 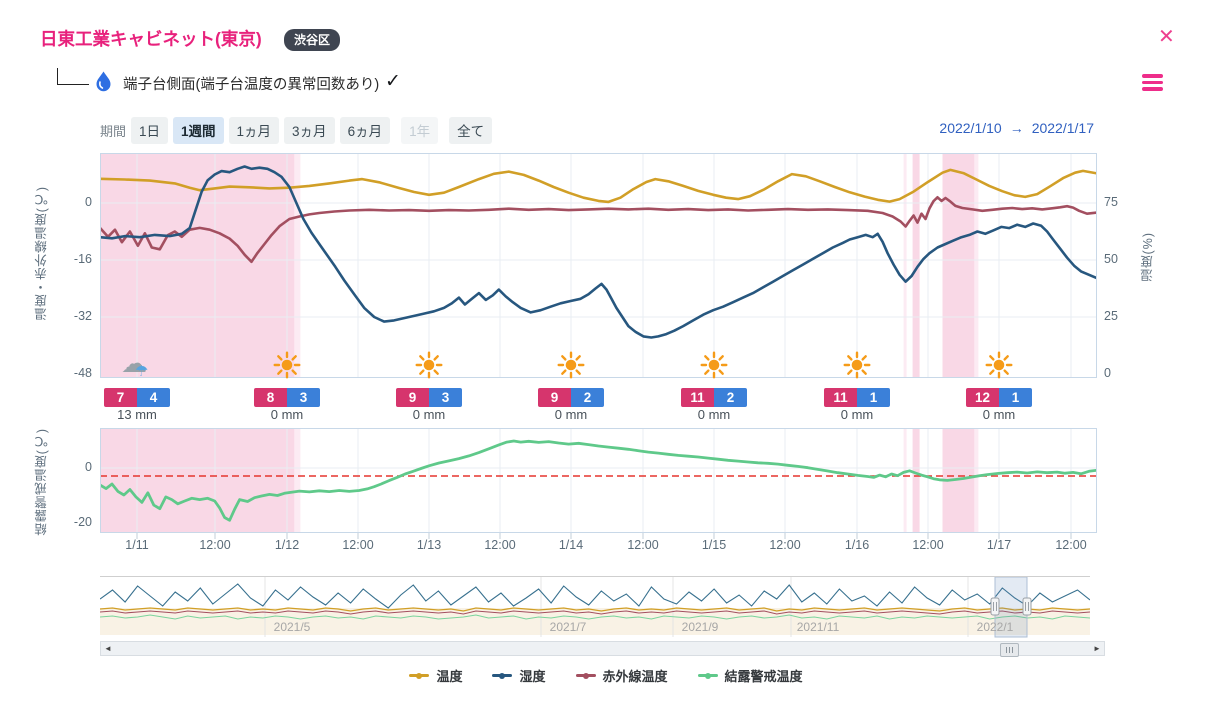 What do you see at coordinates (82, 373) in the screenshot?
I see `main-ytick-label: -48` at bounding box center [82, 373].